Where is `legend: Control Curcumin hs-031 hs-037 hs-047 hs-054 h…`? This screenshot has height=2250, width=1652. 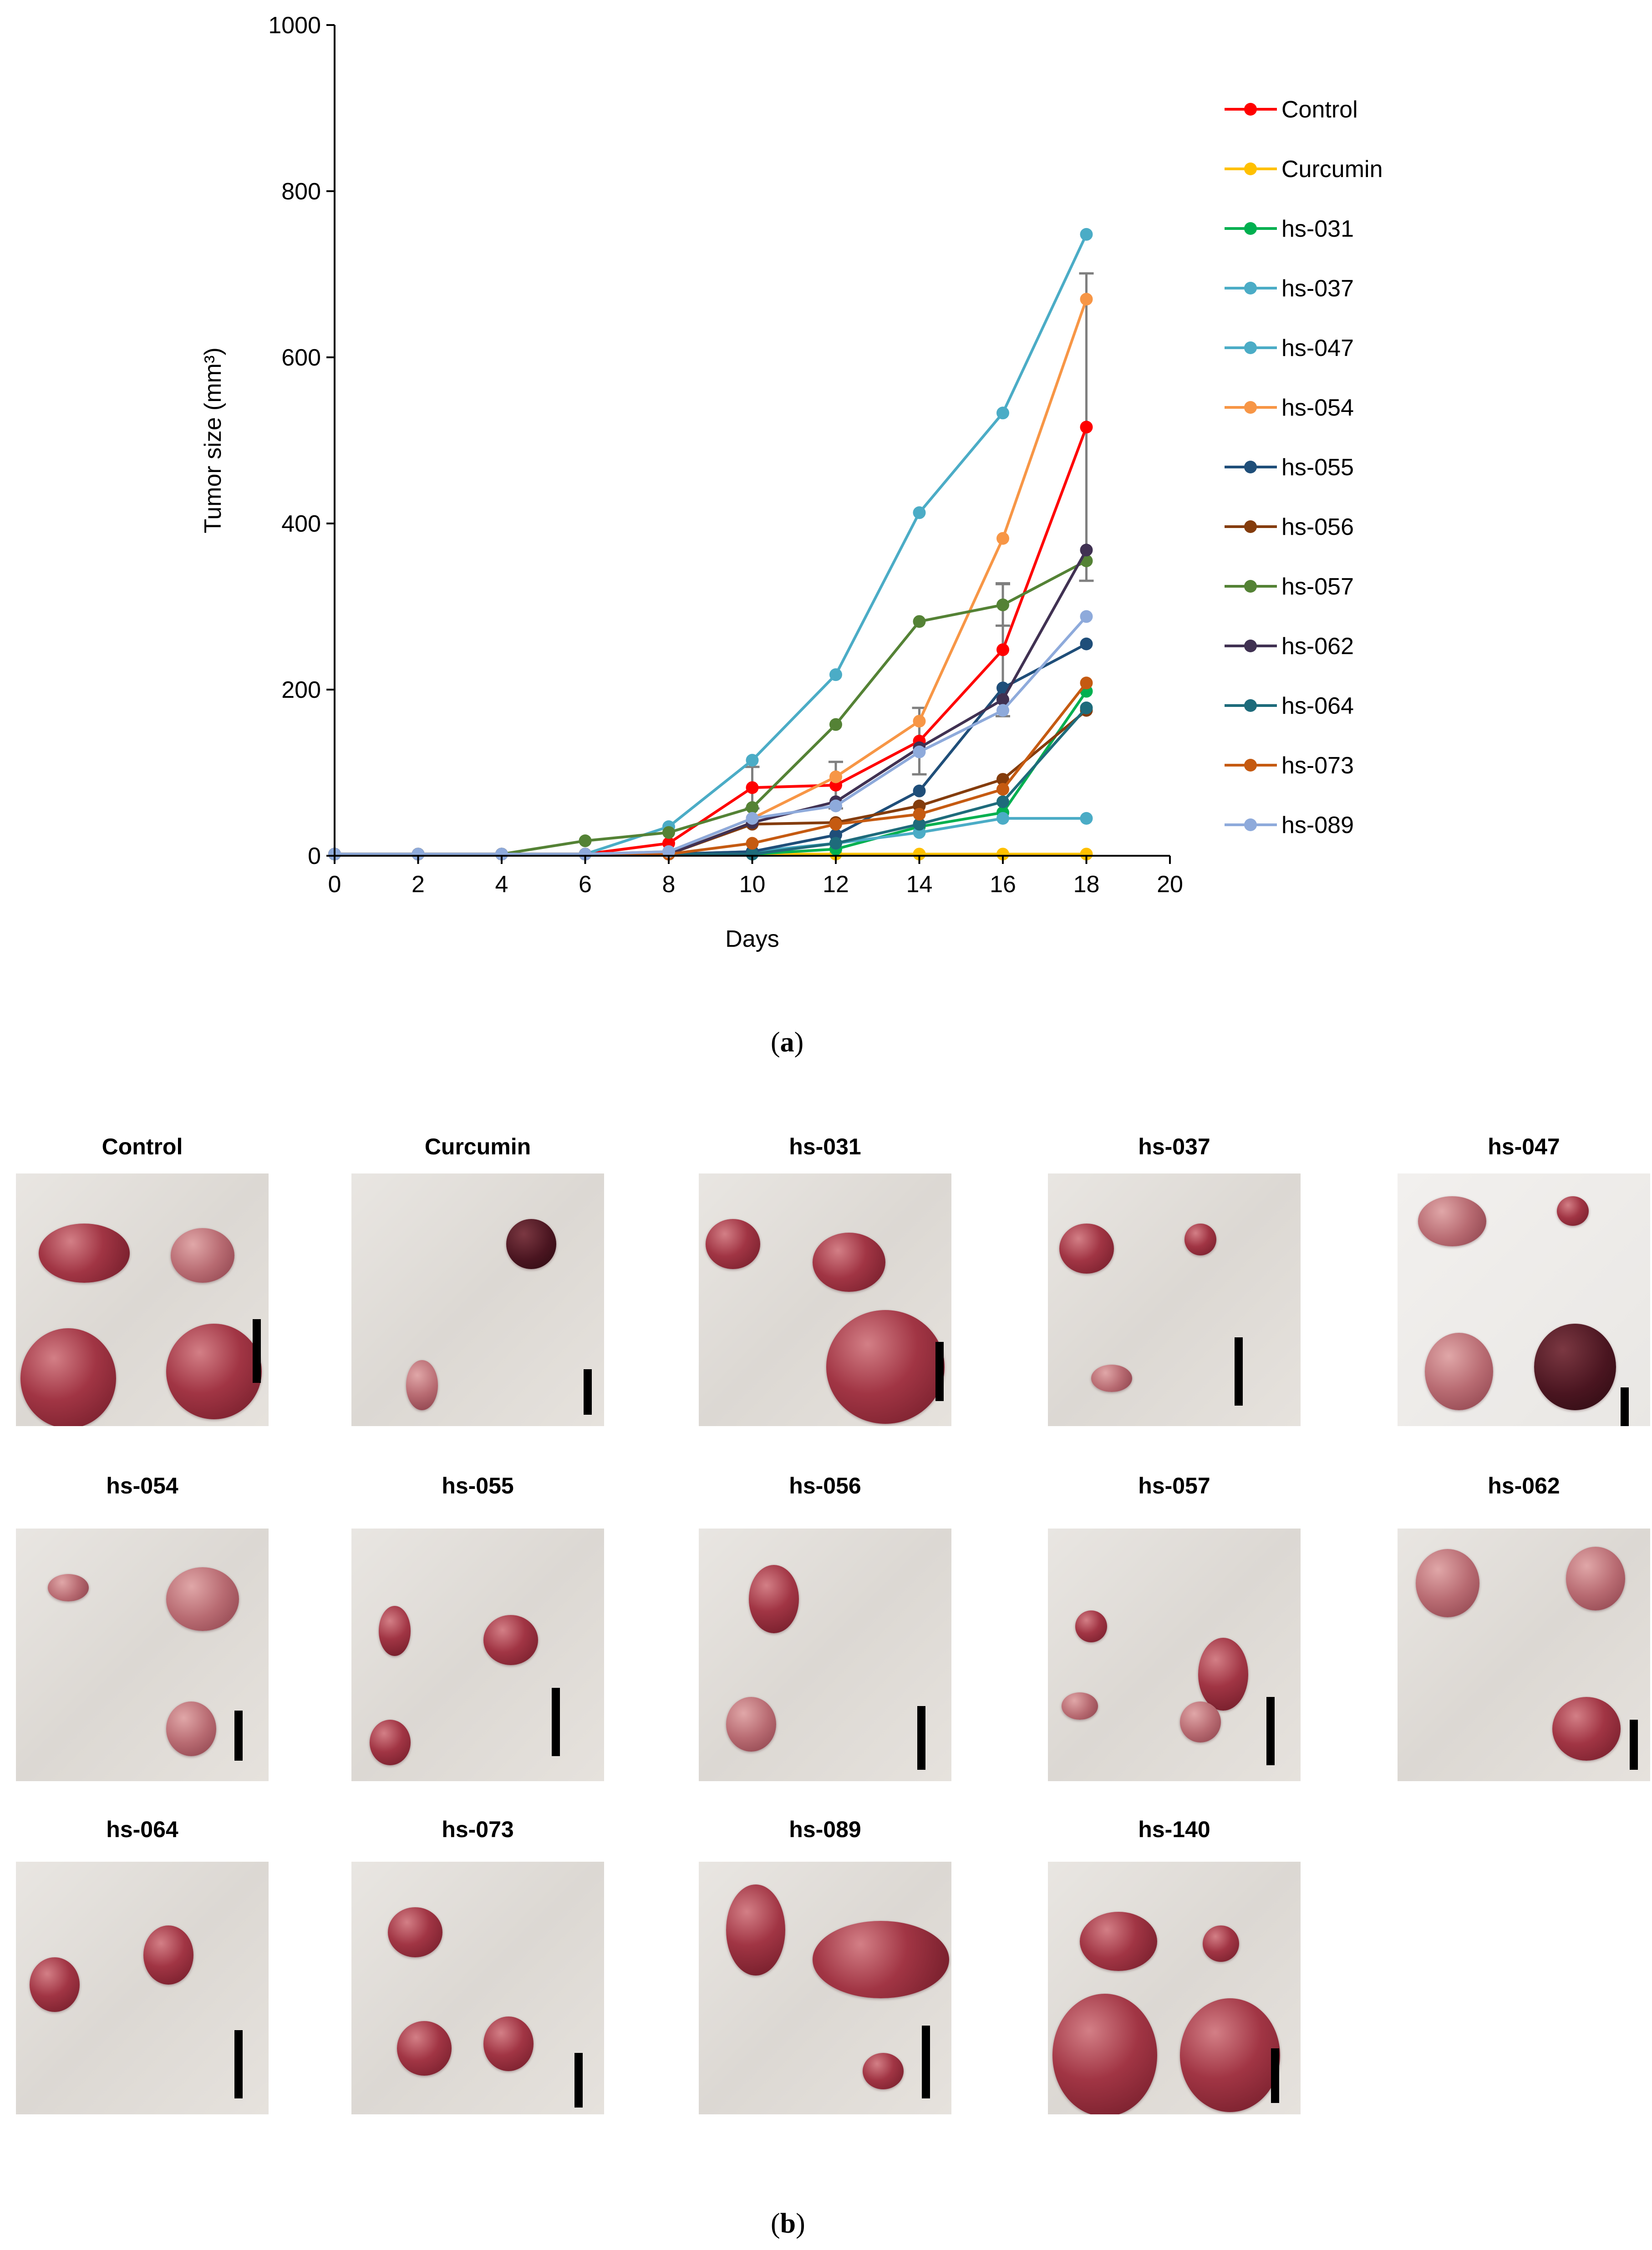
legend: Control Curcumin hs-031 hs-037 hs-047 hs-054 h… is located at coordinates (1304, 467).